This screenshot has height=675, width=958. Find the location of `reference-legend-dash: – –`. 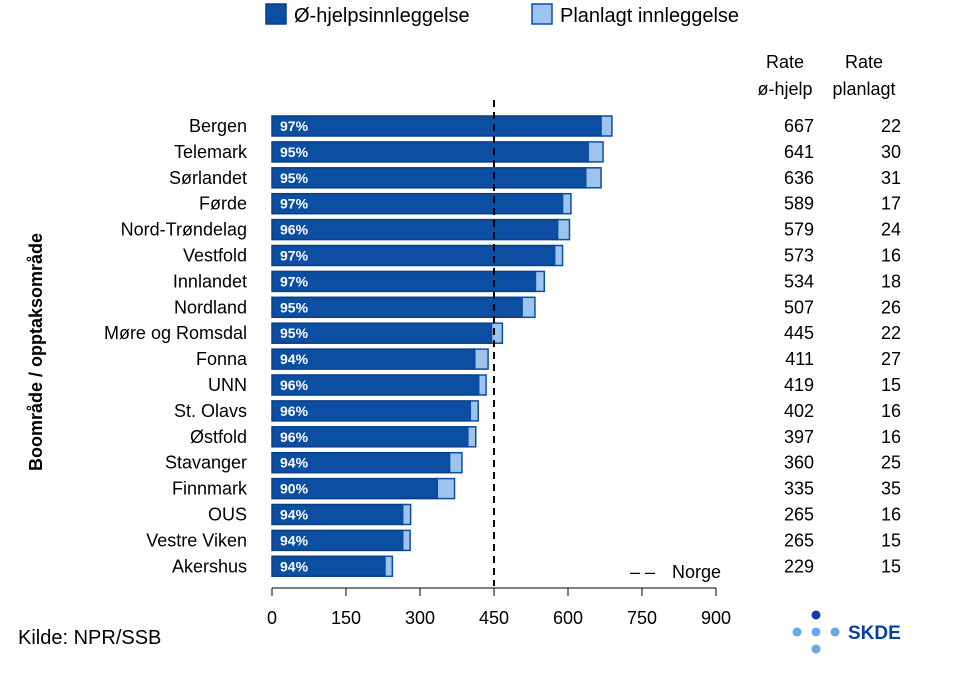

reference-legend-dash: – – is located at coordinates (642, 572).